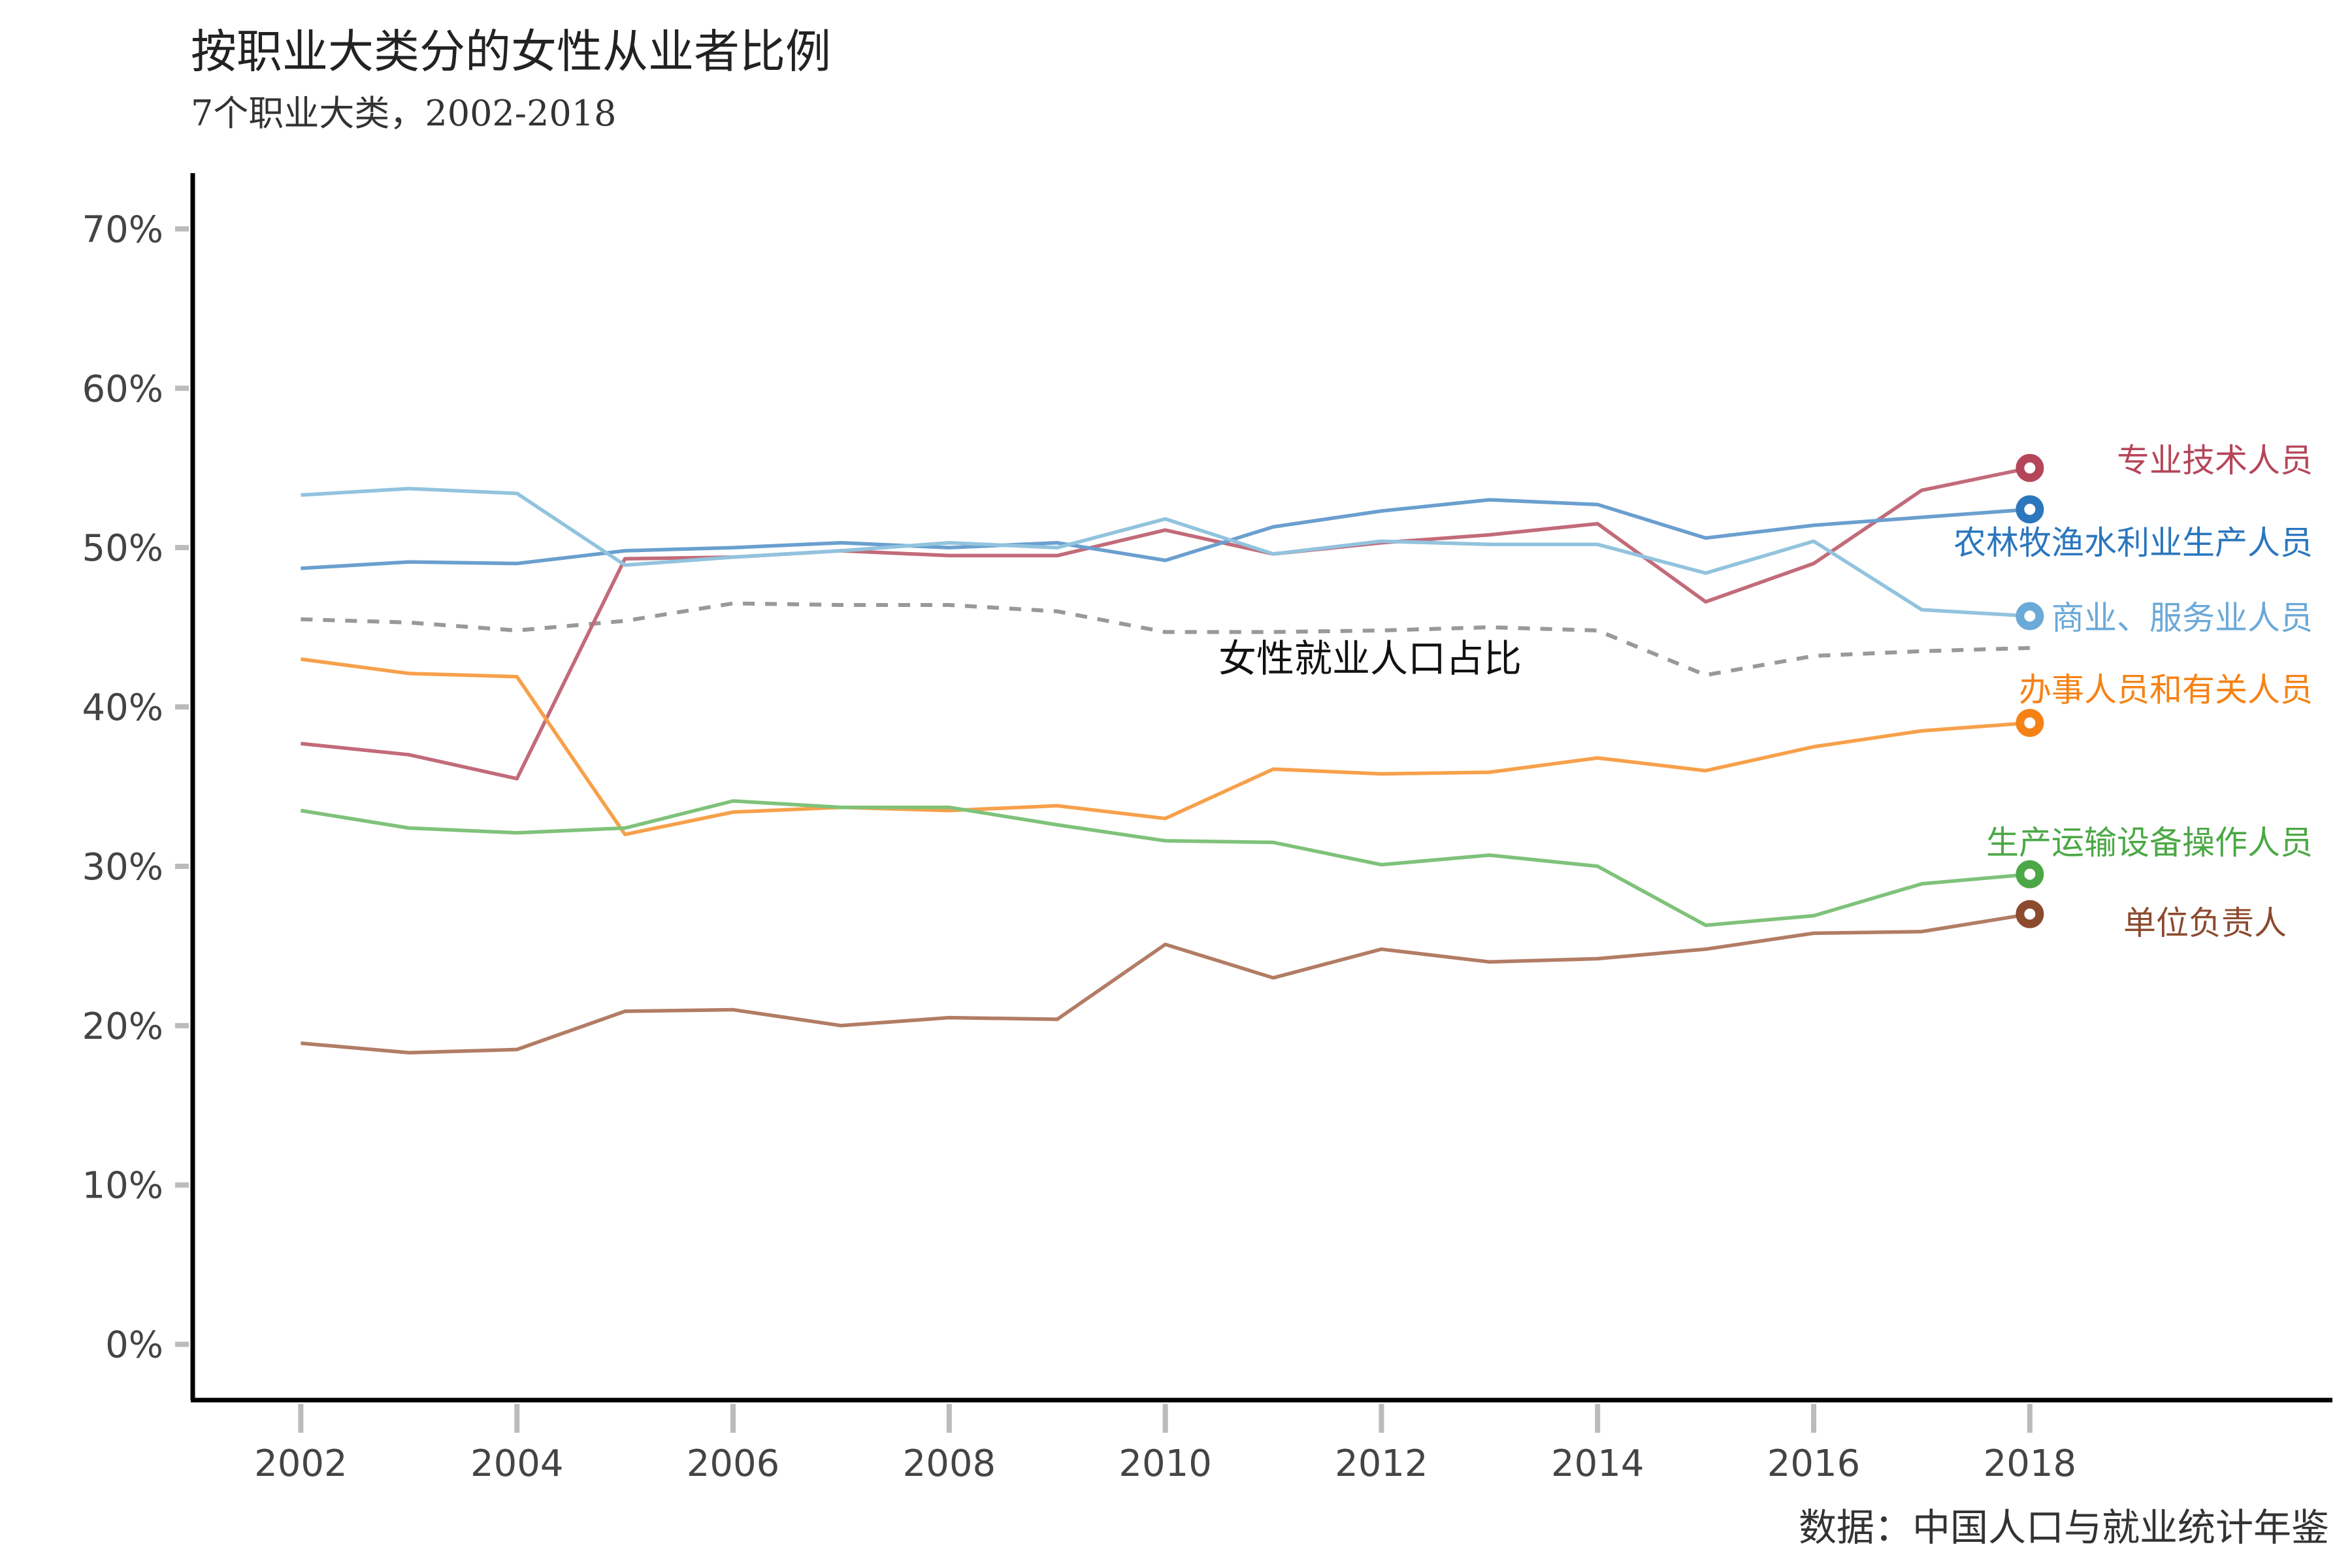 This screenshot has width=2352, height=1568. What do you see at coordinates (511, 51) in the screenshot?
I see `chart-title: 按职业大类分的女性从业者比例` at bounding box center [511, 51].